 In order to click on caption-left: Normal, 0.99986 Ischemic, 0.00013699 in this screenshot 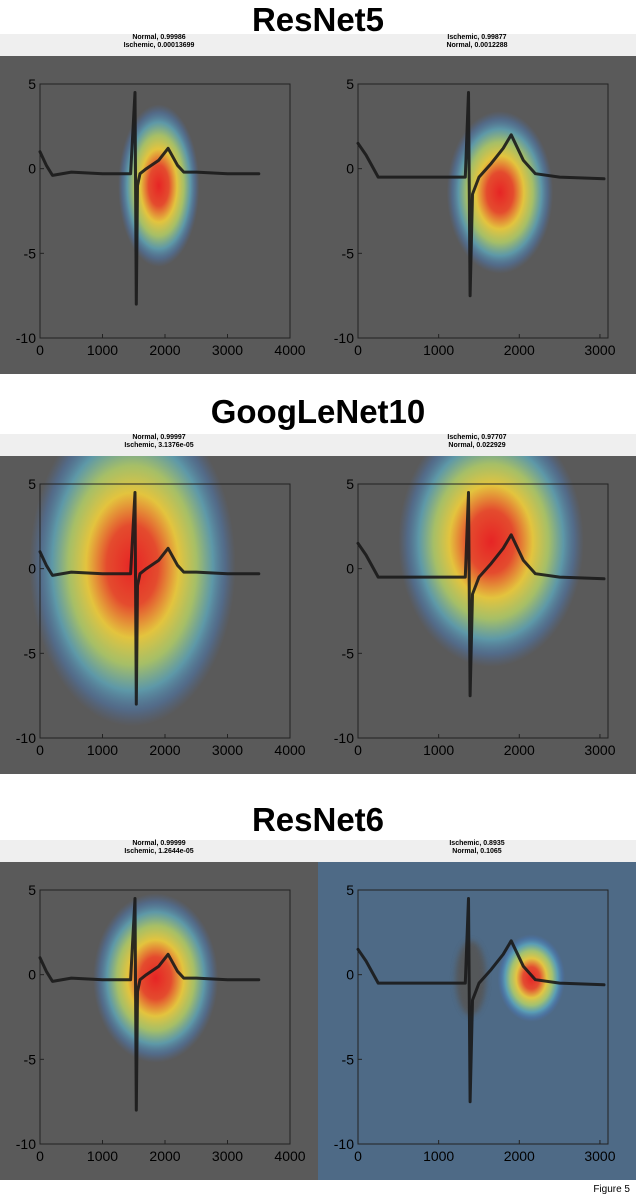, I will do `click(159, 42)`.